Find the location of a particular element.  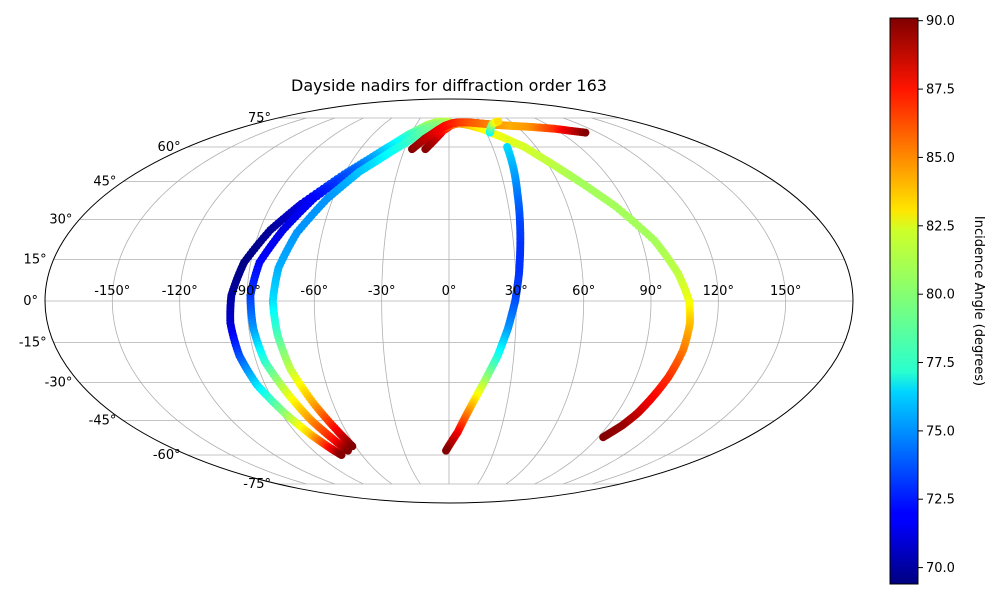

lon-tick-label: -90° is located at coordinates (247, 291).